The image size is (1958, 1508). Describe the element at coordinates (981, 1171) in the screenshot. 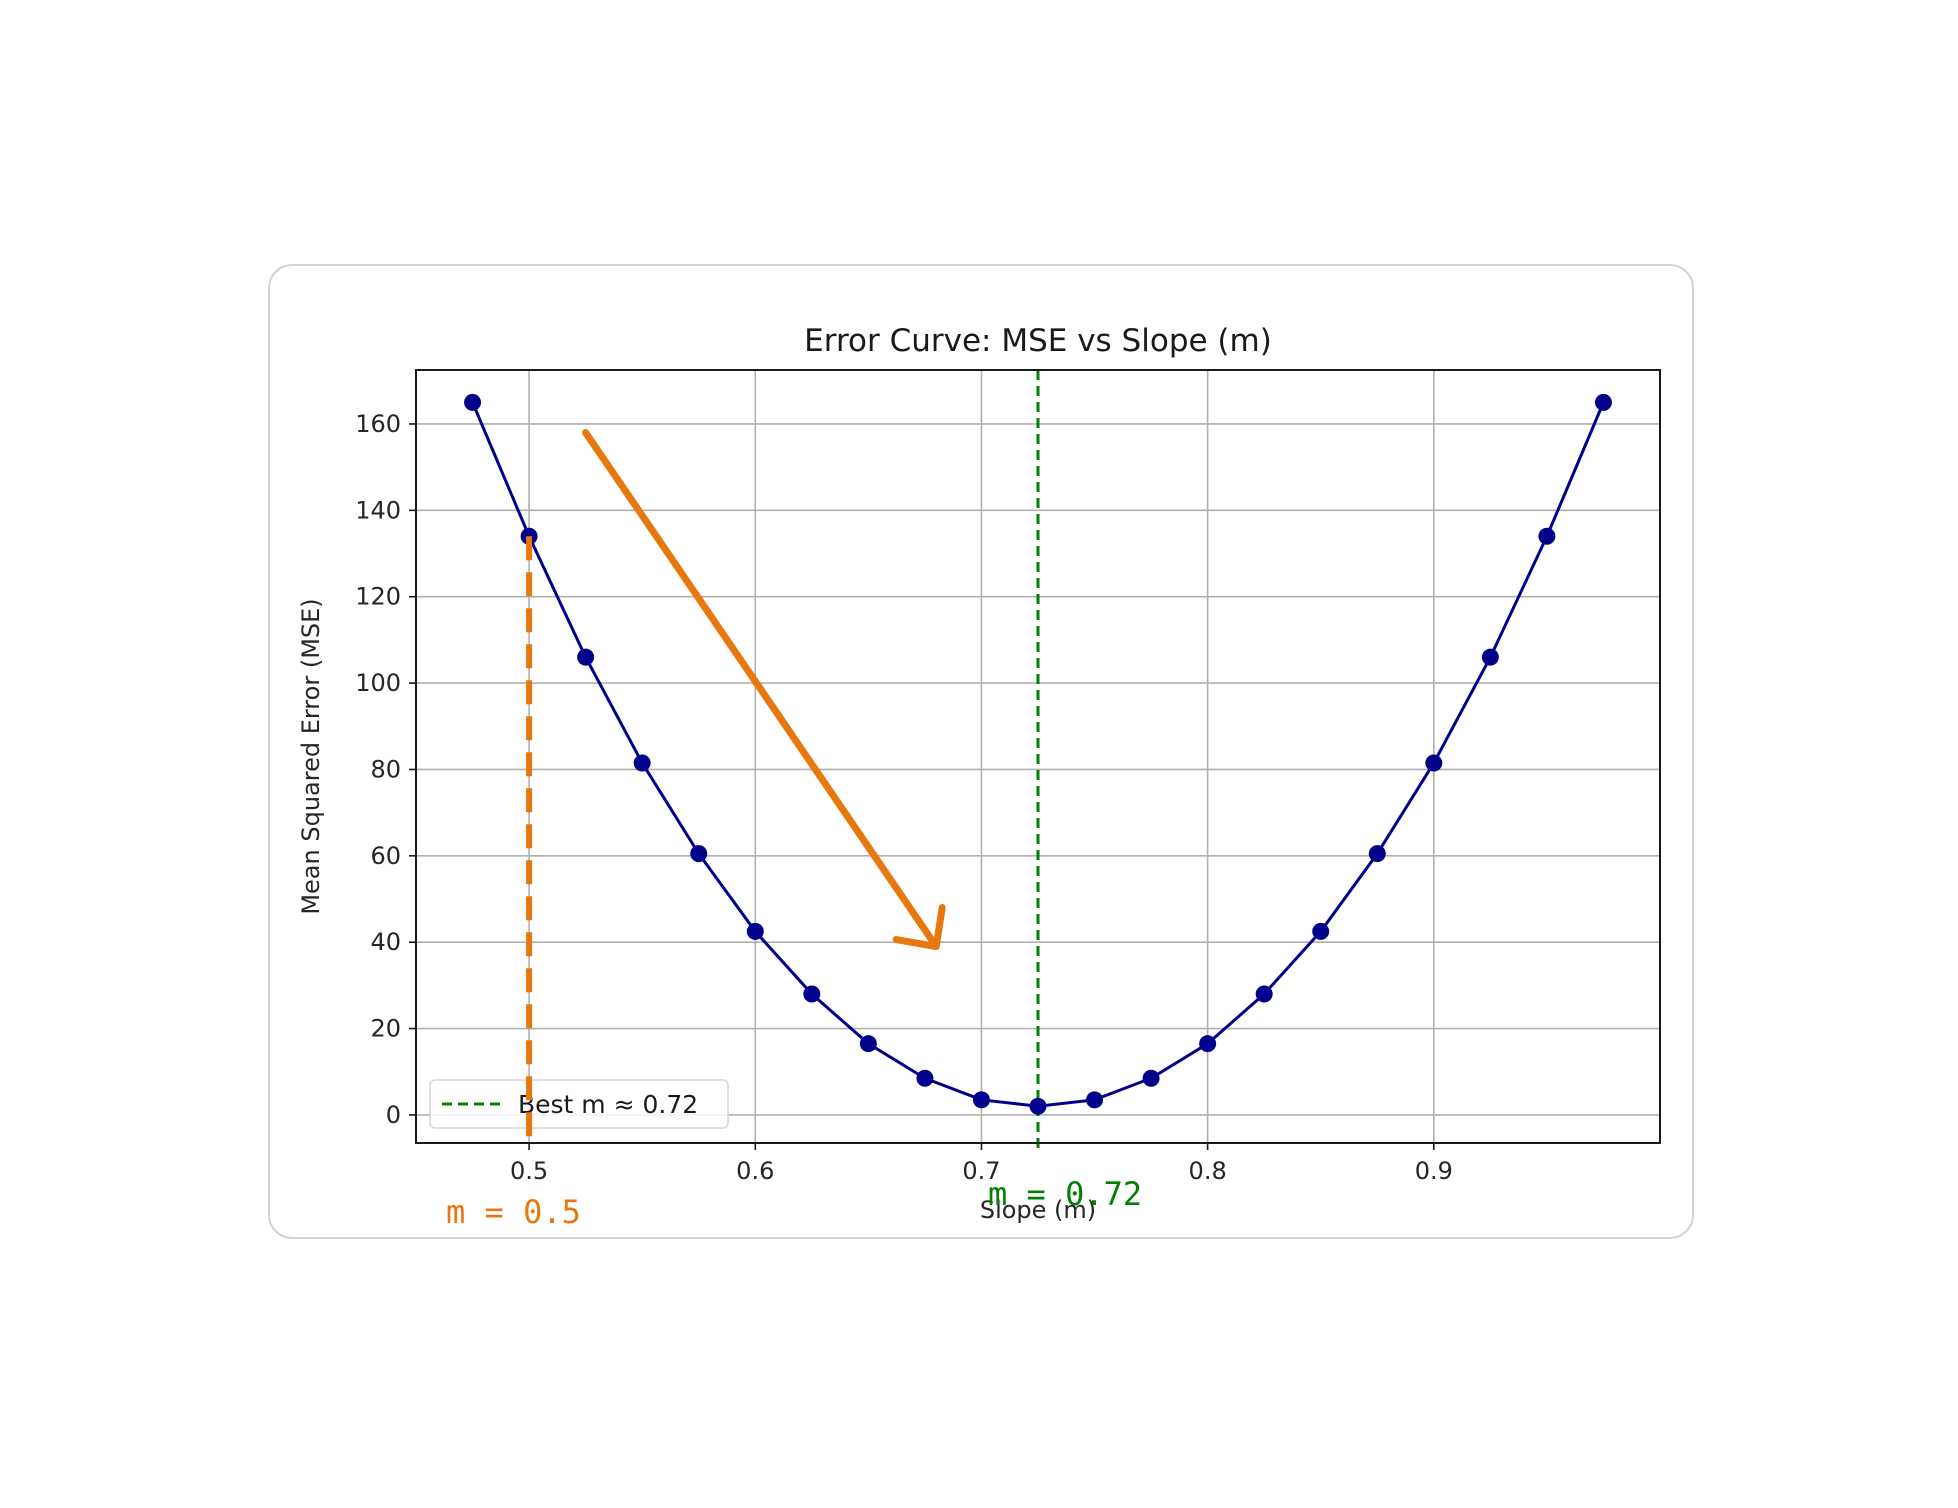

I see `x-tick-label: 0.7` at that location.